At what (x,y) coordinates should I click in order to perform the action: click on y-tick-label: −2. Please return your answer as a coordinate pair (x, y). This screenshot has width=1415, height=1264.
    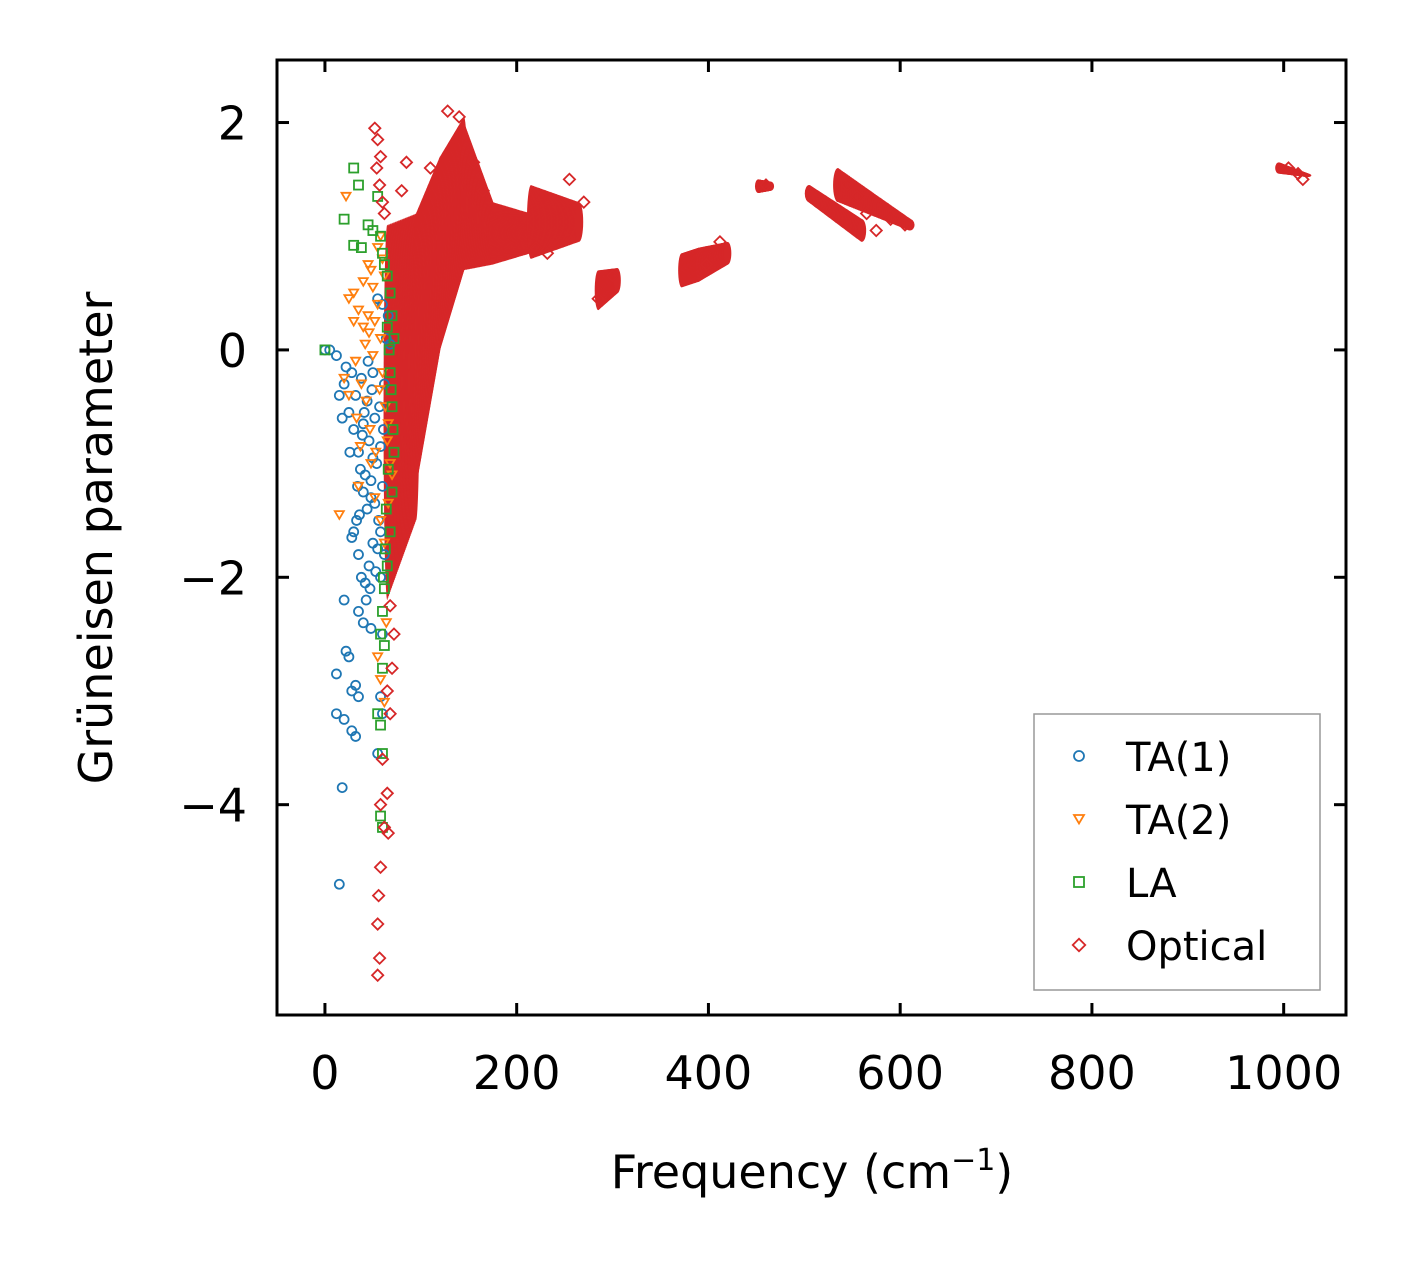
    Looking at the image, I should click on (213, 578).